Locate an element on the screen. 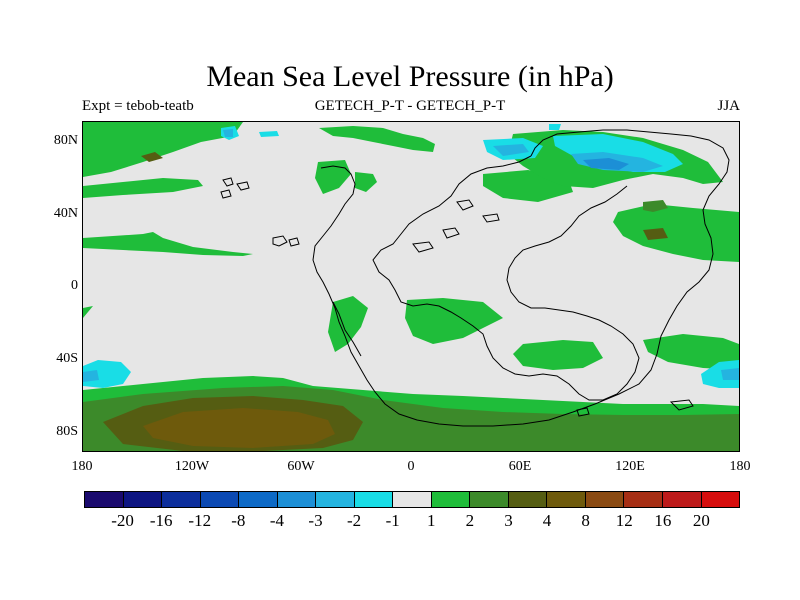  lat-label-40n: 40N is located at coordinates (65, 213).